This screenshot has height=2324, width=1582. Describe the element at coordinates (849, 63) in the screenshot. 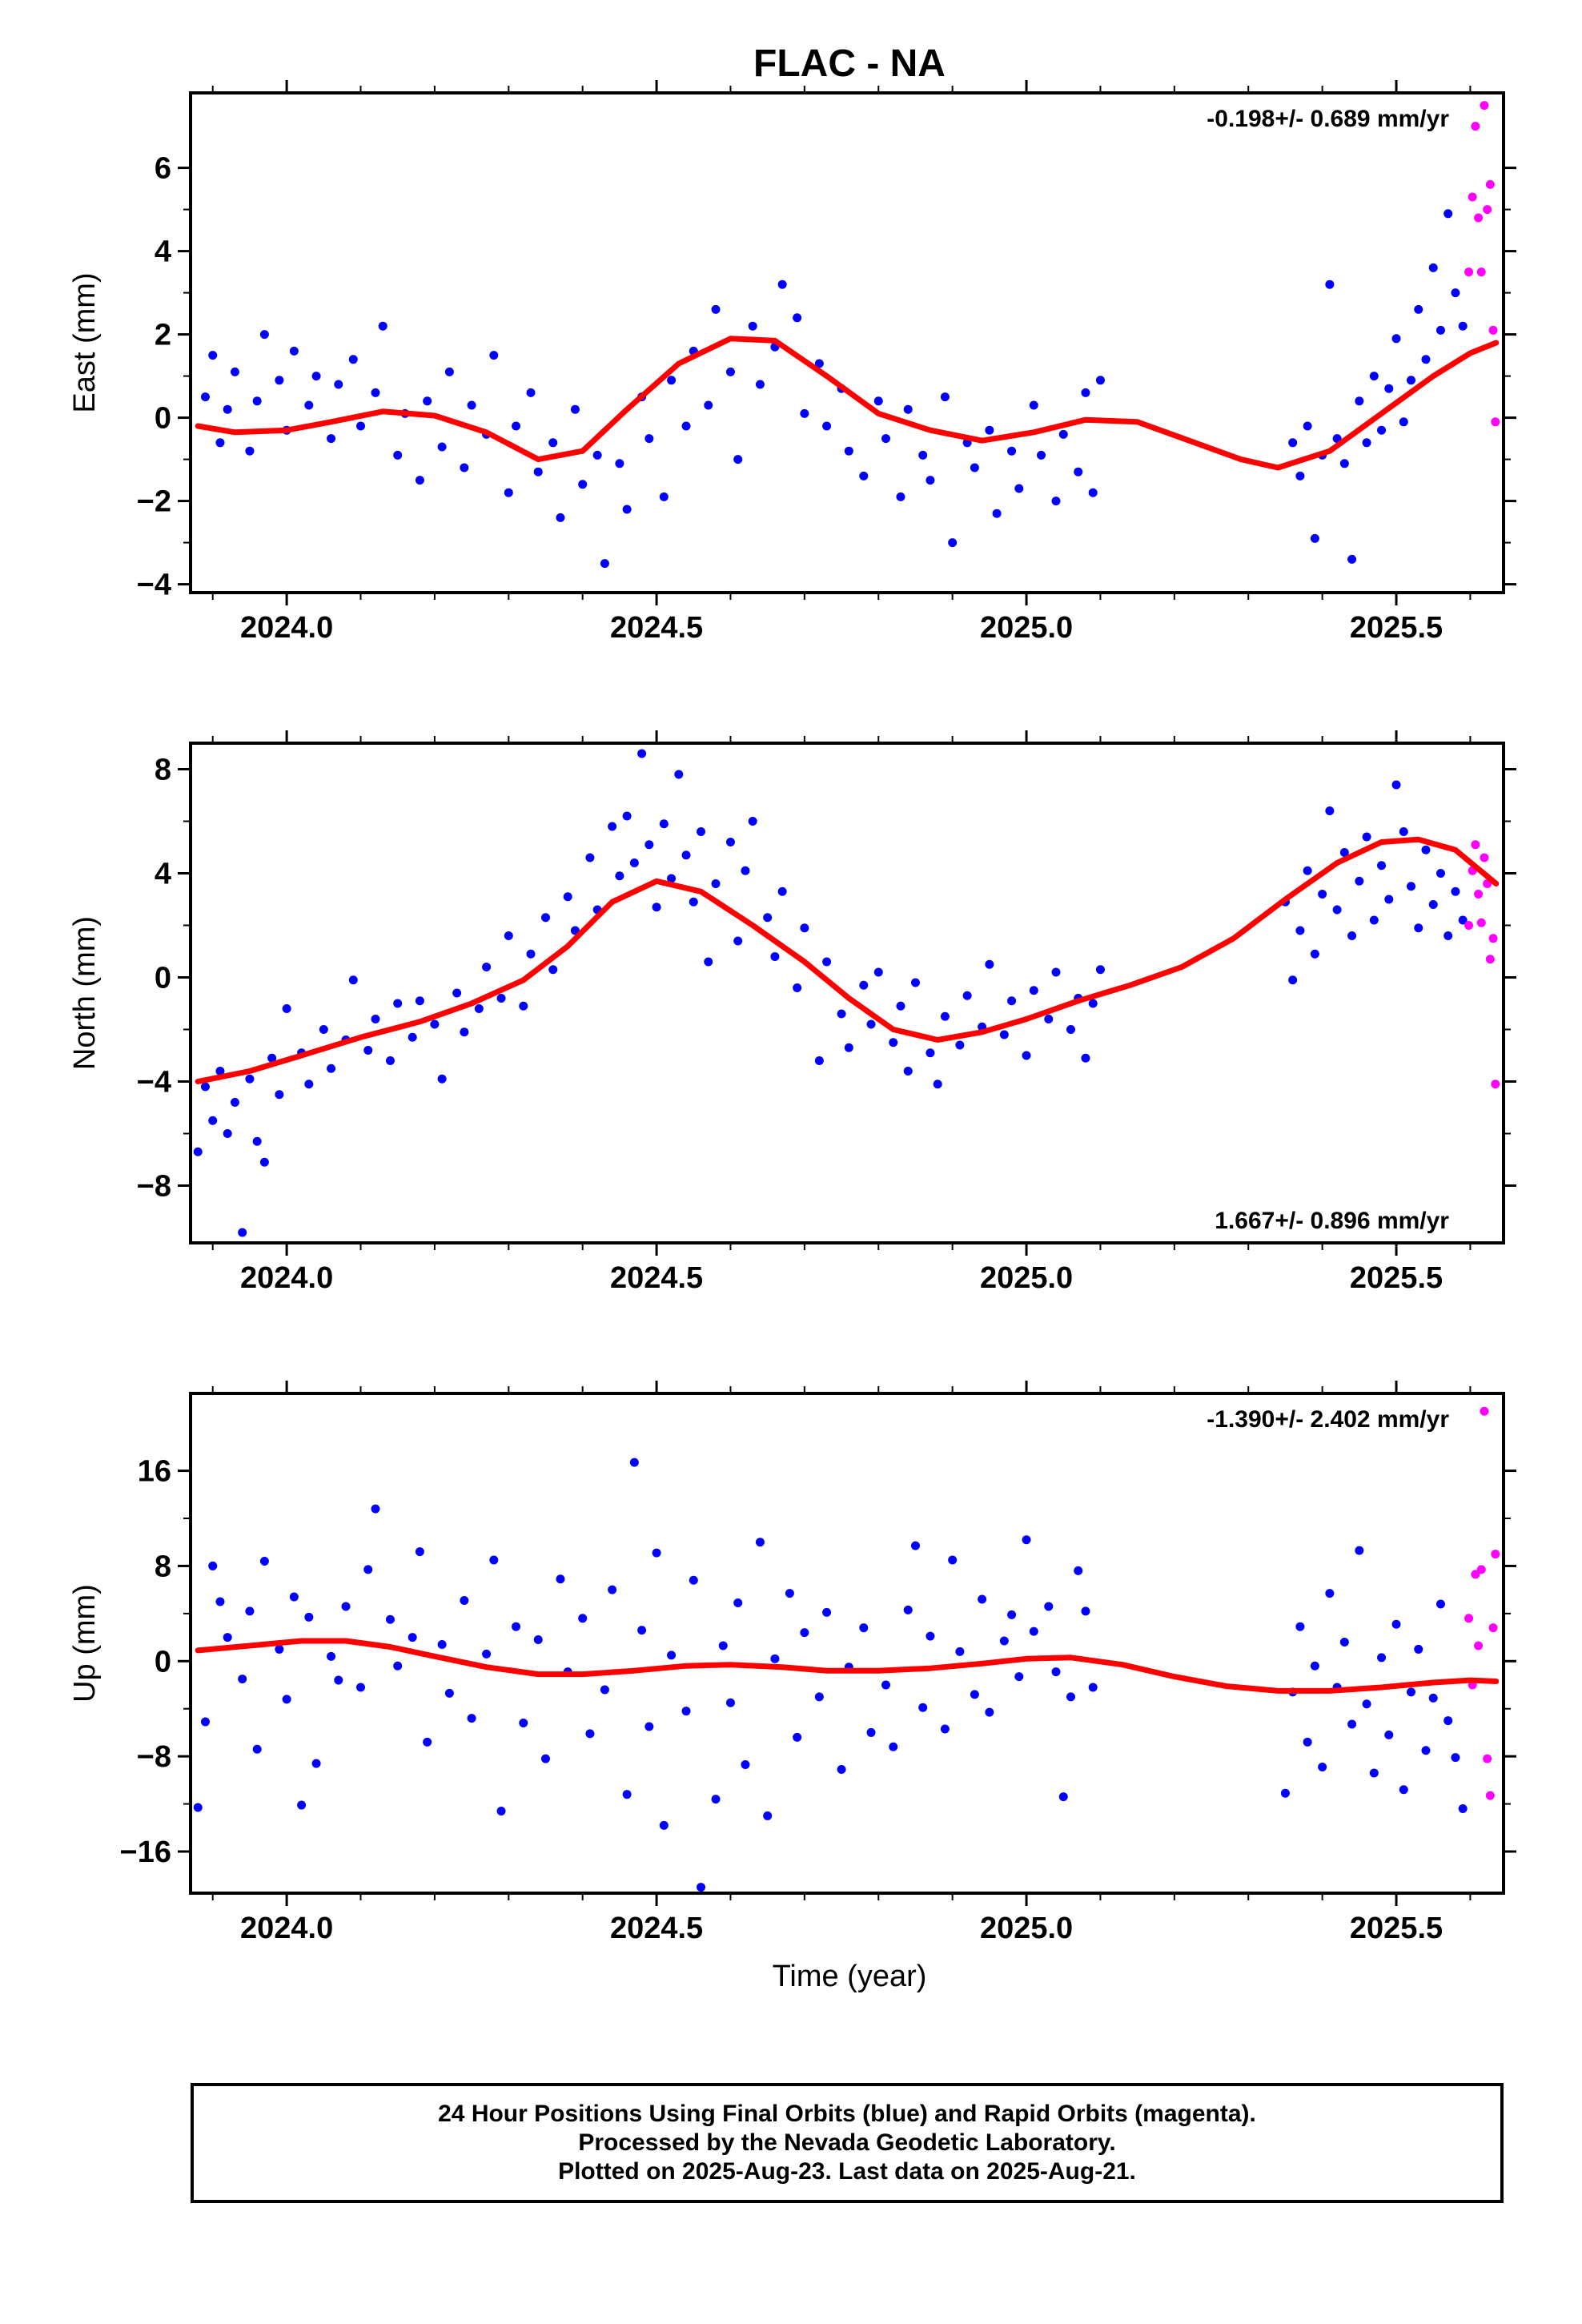

I see `figure-title: FLAC - NA` at that location.